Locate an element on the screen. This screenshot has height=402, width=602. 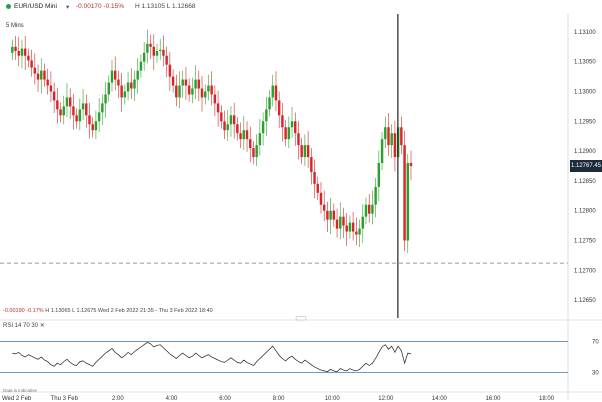
time-tick-label: 14:00 is located at coordinates (440, 399).